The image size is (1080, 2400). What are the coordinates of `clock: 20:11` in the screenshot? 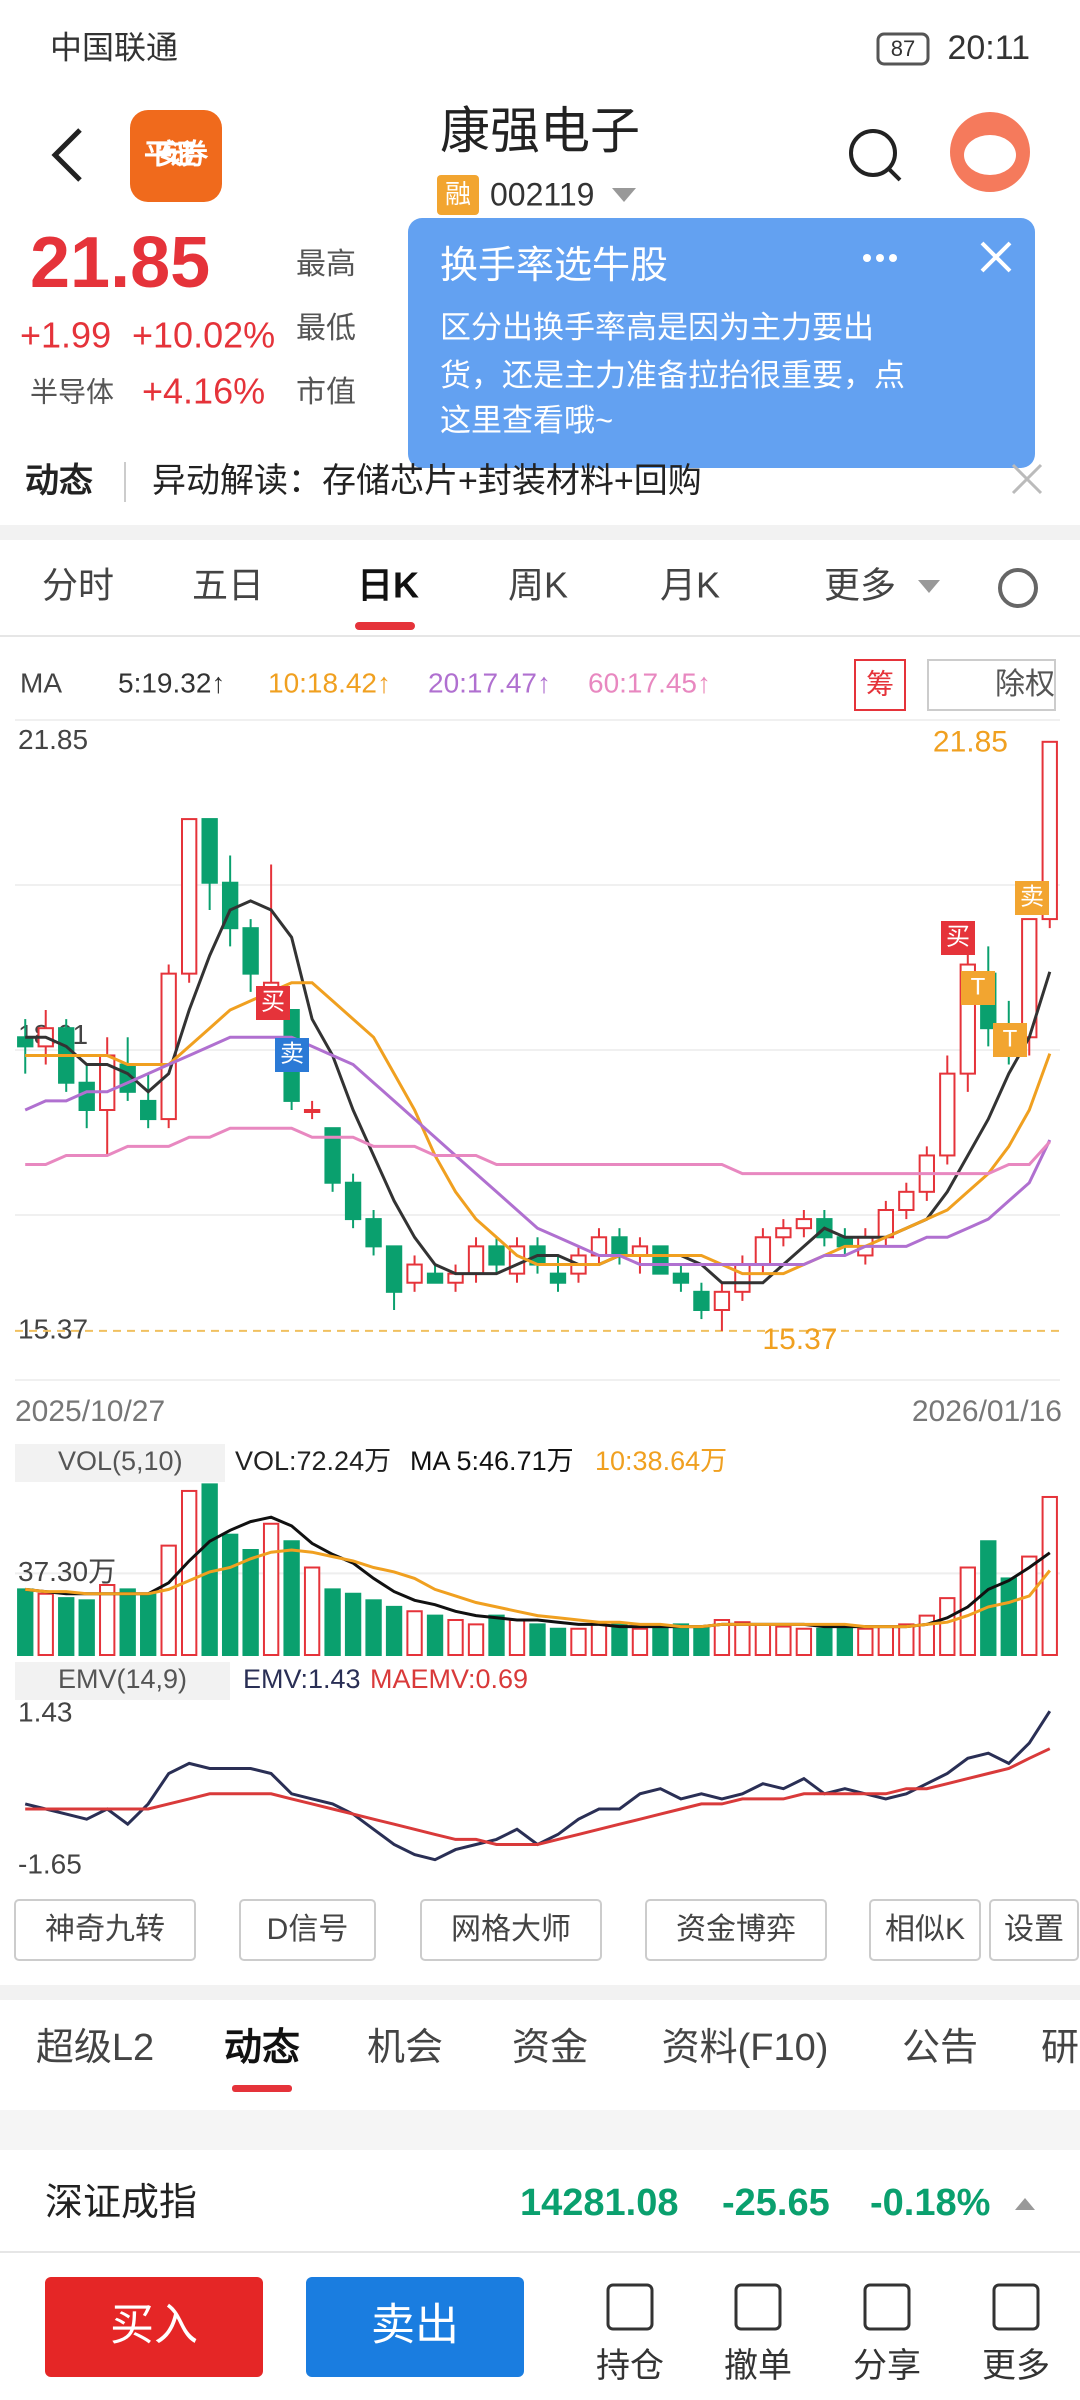 It's located at (988, 48).